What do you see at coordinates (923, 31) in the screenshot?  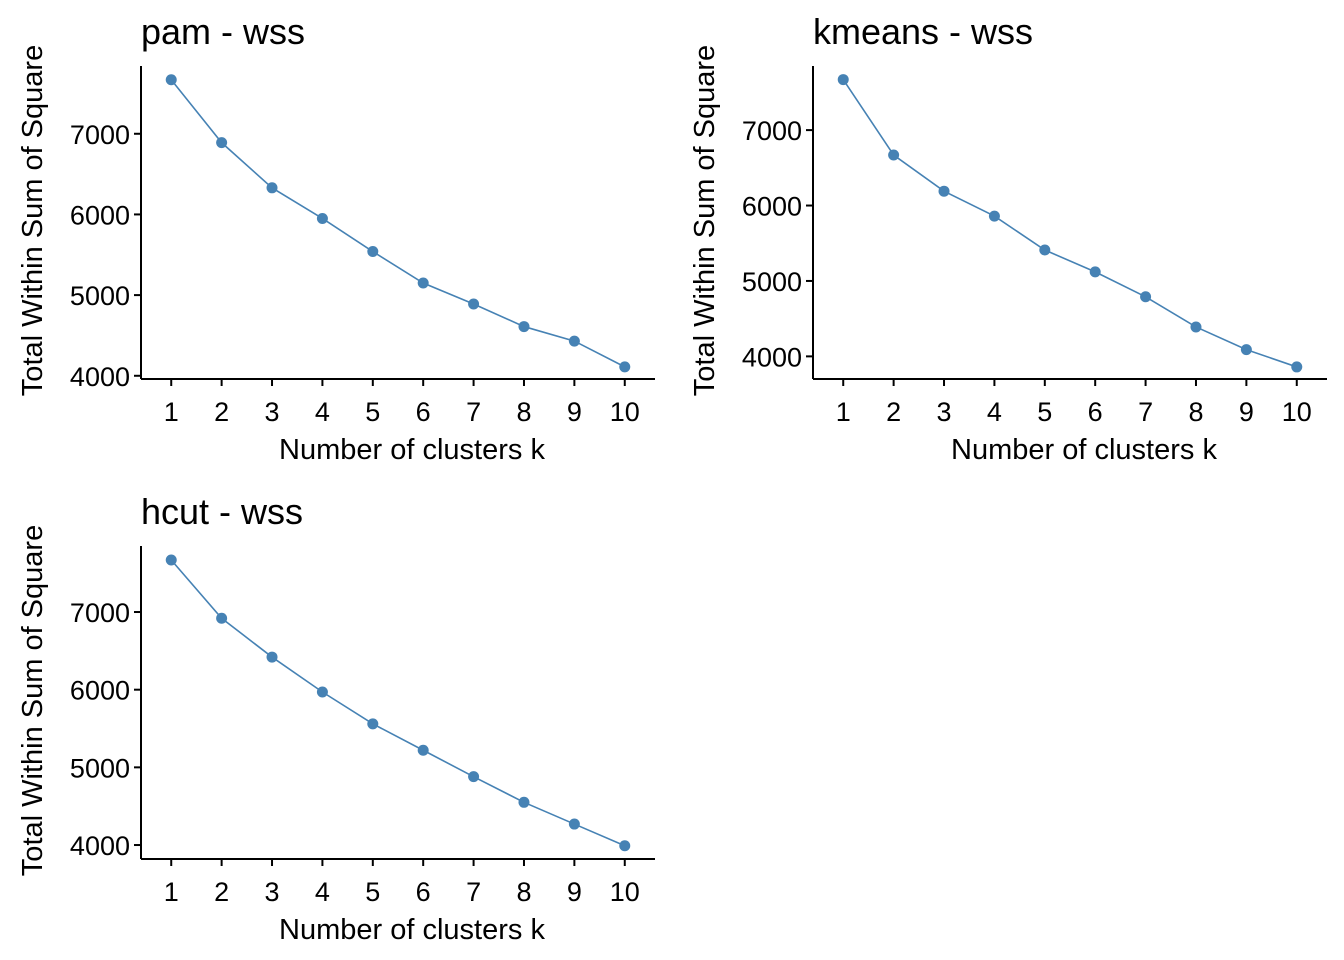 I see `chart-title: kmeans - wss` at bounding box center [923, 31].